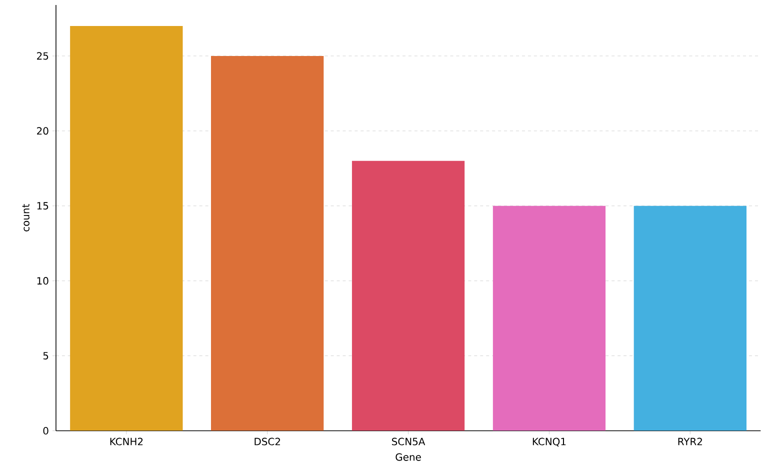 The width and height of the screenshot is (761, 474). I want to click on y-tick-label: 20, so click(42, 131).